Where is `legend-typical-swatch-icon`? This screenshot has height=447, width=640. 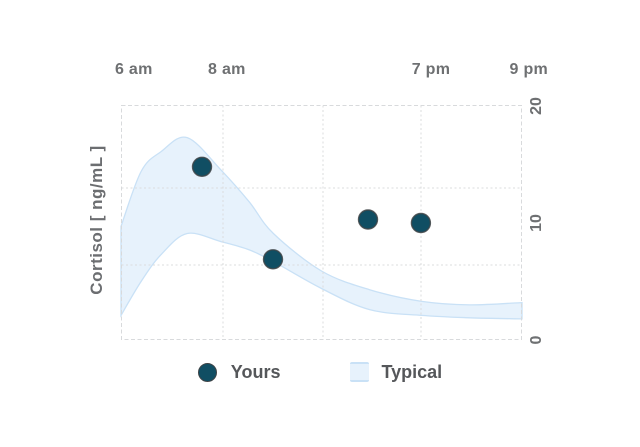 legend-typical-swatch-icon is located at coordinates (360, 372).